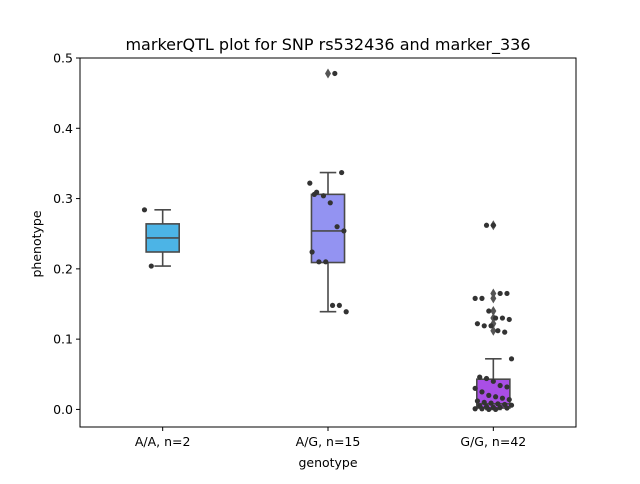 This screenshot has height=484, width=640. Describe the element at coordinates (63, 58) in the screenshot. I see `y-tick-label: 0.5` at that location.